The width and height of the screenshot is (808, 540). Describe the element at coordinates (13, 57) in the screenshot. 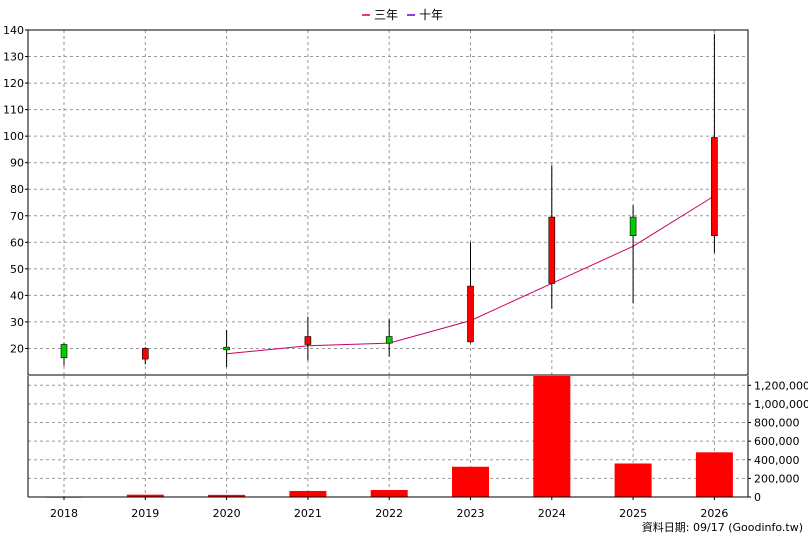

I see `price-tick-label: 130` at that location.